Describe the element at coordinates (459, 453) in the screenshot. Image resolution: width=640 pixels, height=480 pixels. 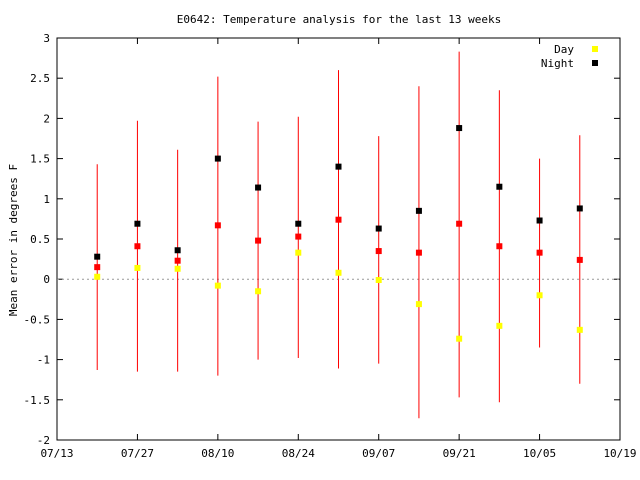
I see `x-tick-label: 09/21` at that location.